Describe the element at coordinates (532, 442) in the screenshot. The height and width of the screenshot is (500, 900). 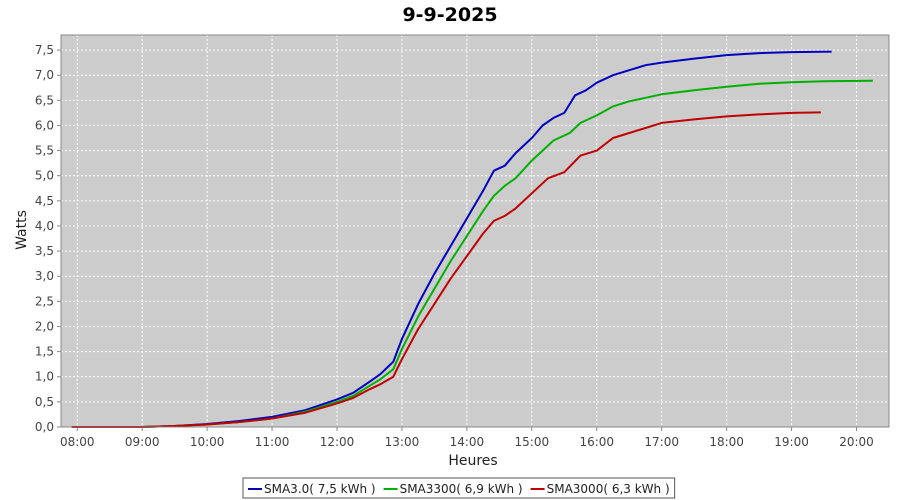
I see `x-tick-label: 15:00` at that location.